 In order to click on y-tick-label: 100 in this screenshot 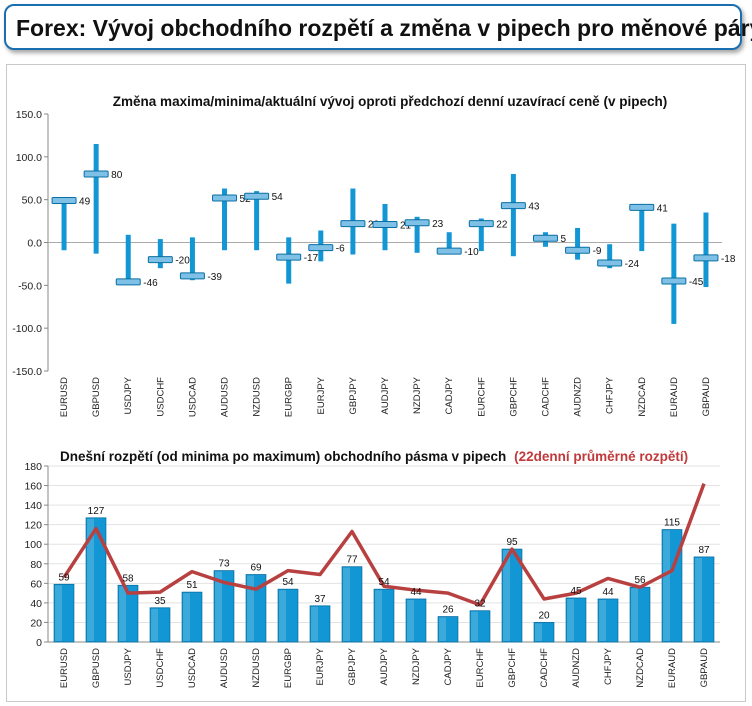, I will do `click(33, 545)`.